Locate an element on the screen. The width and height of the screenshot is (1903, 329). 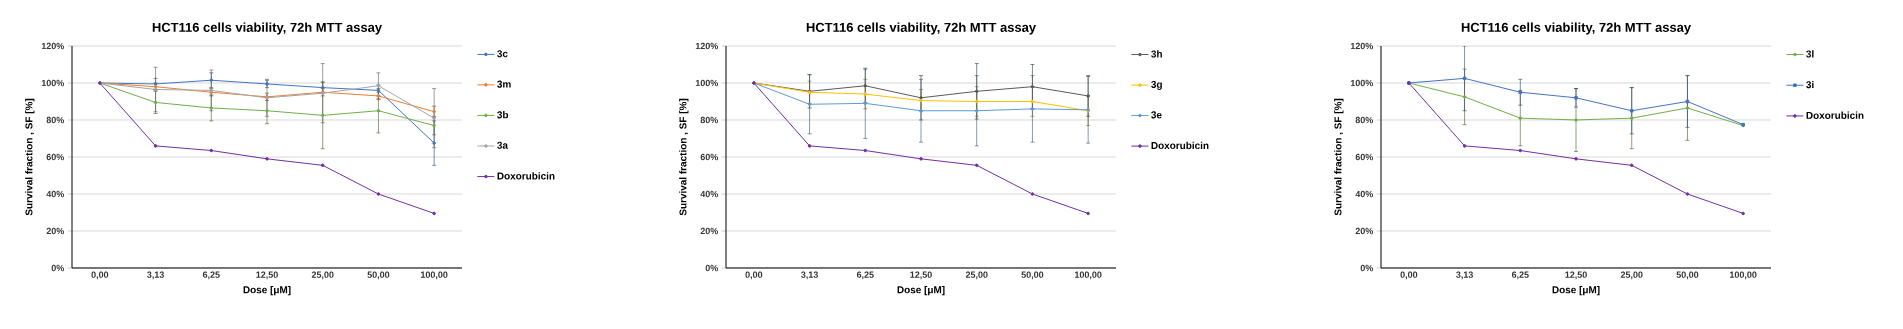
legend-label: 3l is located at coordinates (1810, 54).